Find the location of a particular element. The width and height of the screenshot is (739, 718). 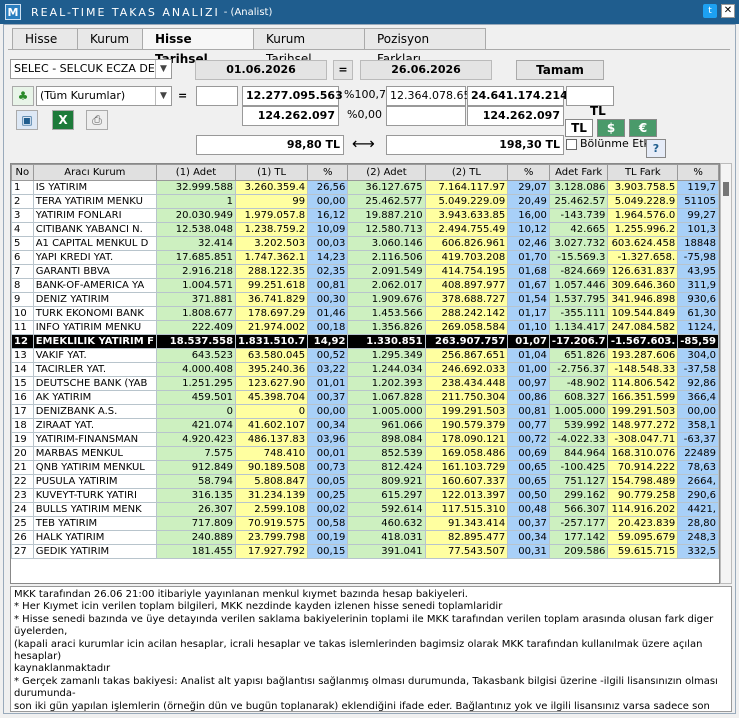

col-header-qty2: (2) Adet is located at coordinates (386, 172).